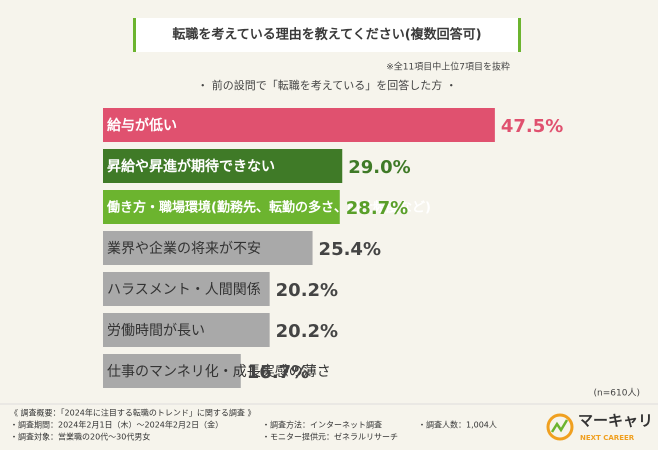 The height and width of the screenshot is (450, 658). Describe the element at coordinates (268, 208) in the screenshot. I see `category-label: 働き方・職場環境(勤務先、転勤の多さ、出社頻度など)` at that location.